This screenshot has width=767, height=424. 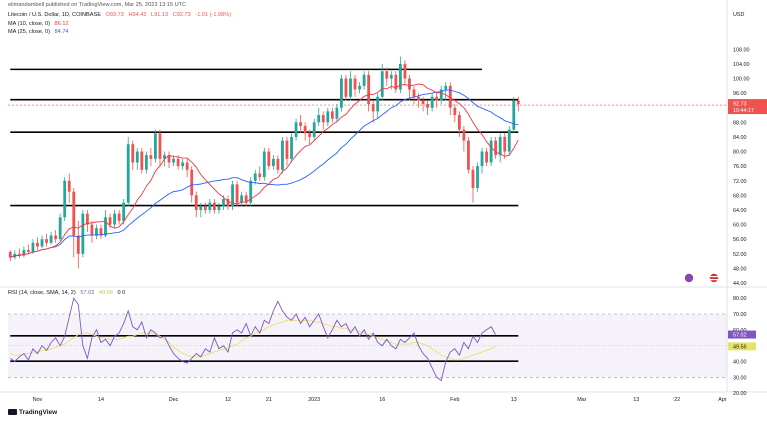 I want to click on rsi-ma-line, so click(x=253, y=340).